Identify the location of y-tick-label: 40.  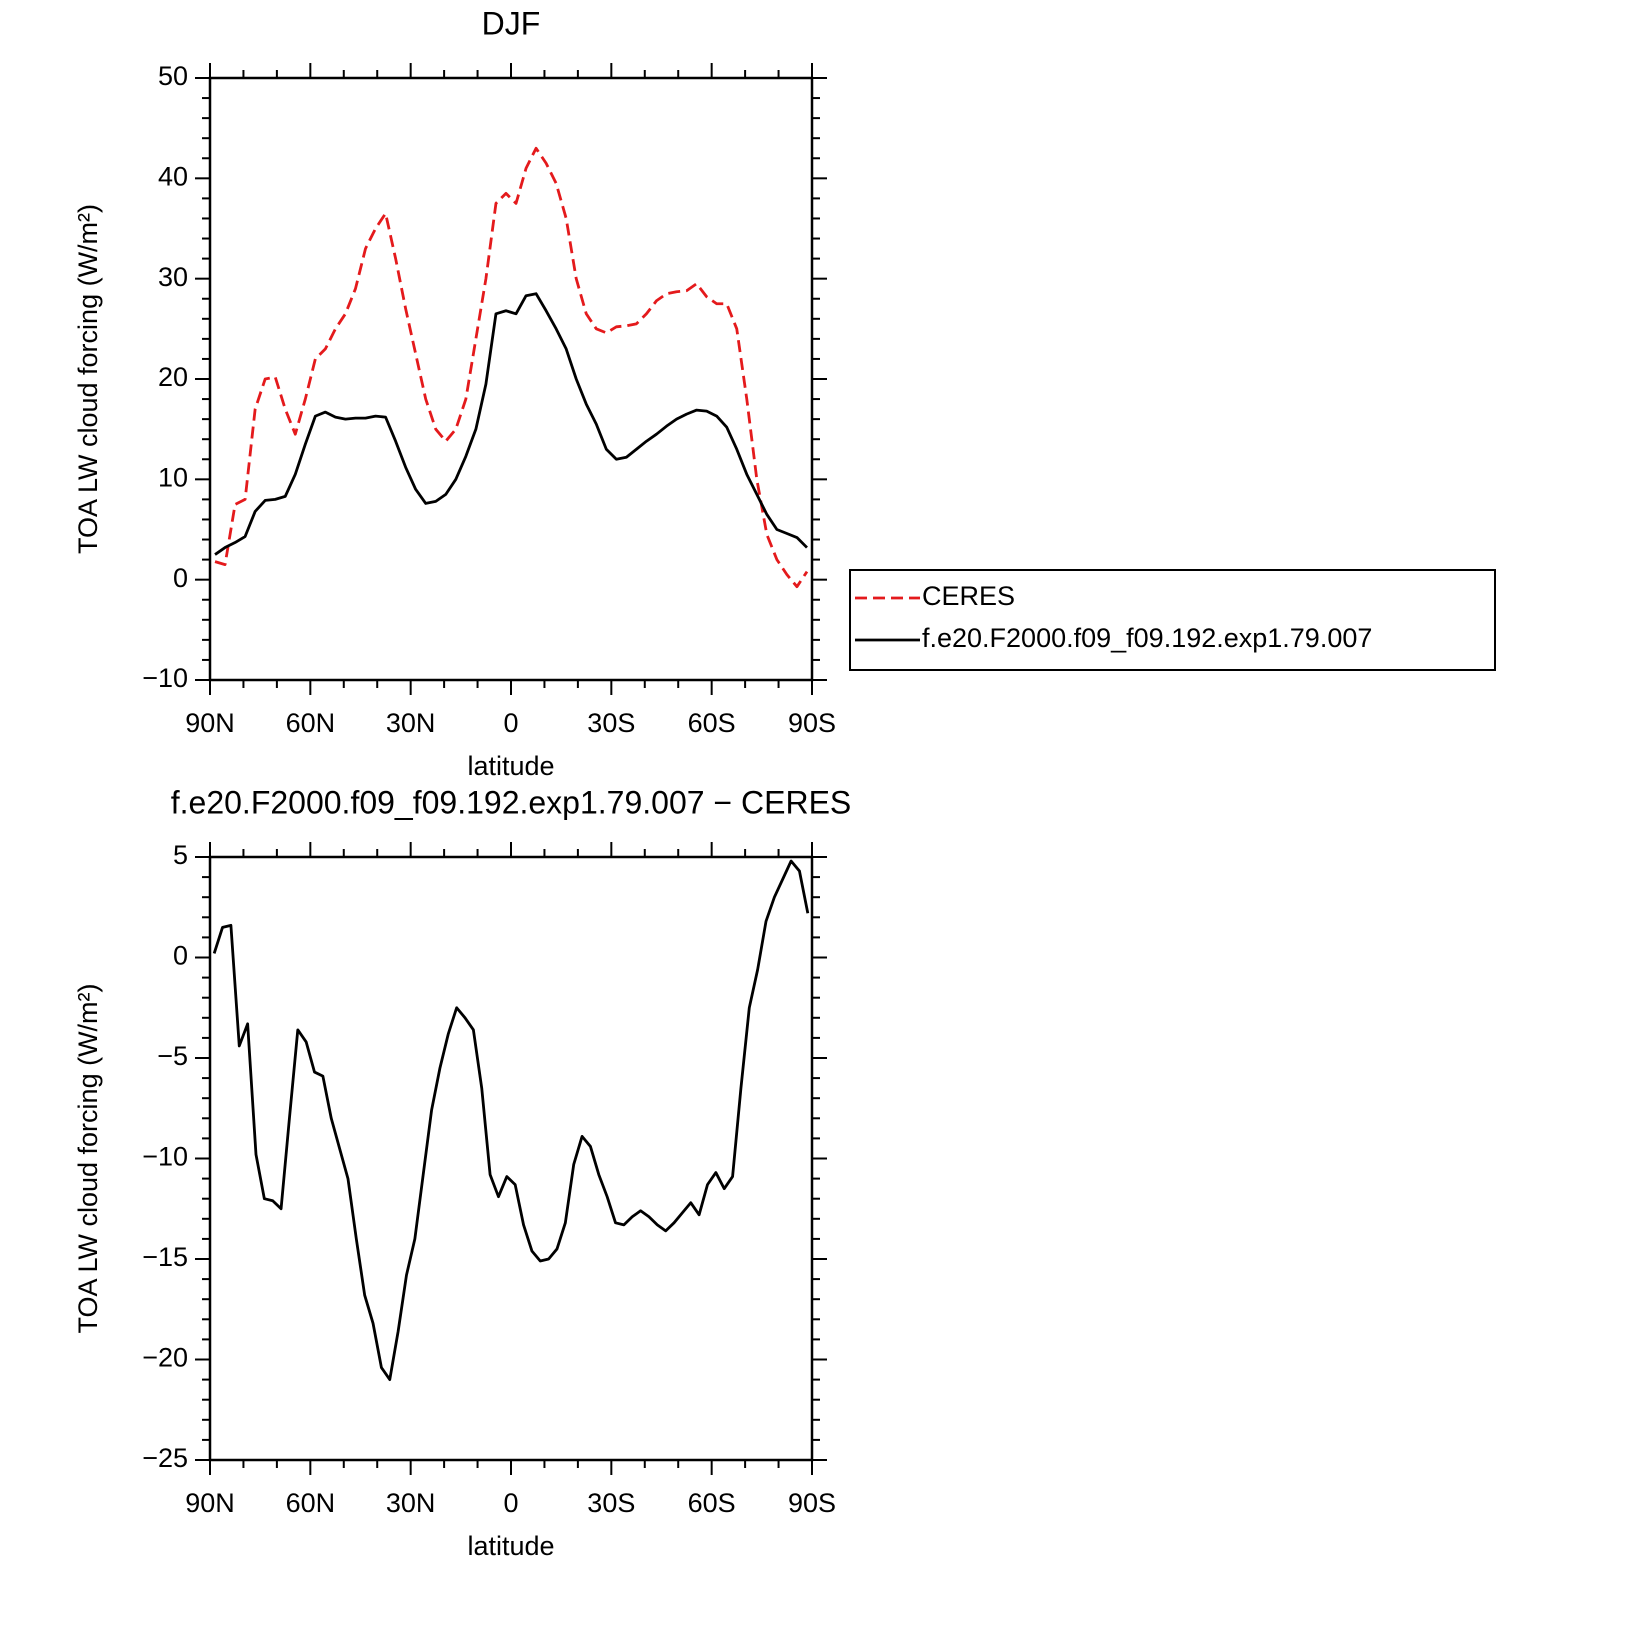
(173, 176).